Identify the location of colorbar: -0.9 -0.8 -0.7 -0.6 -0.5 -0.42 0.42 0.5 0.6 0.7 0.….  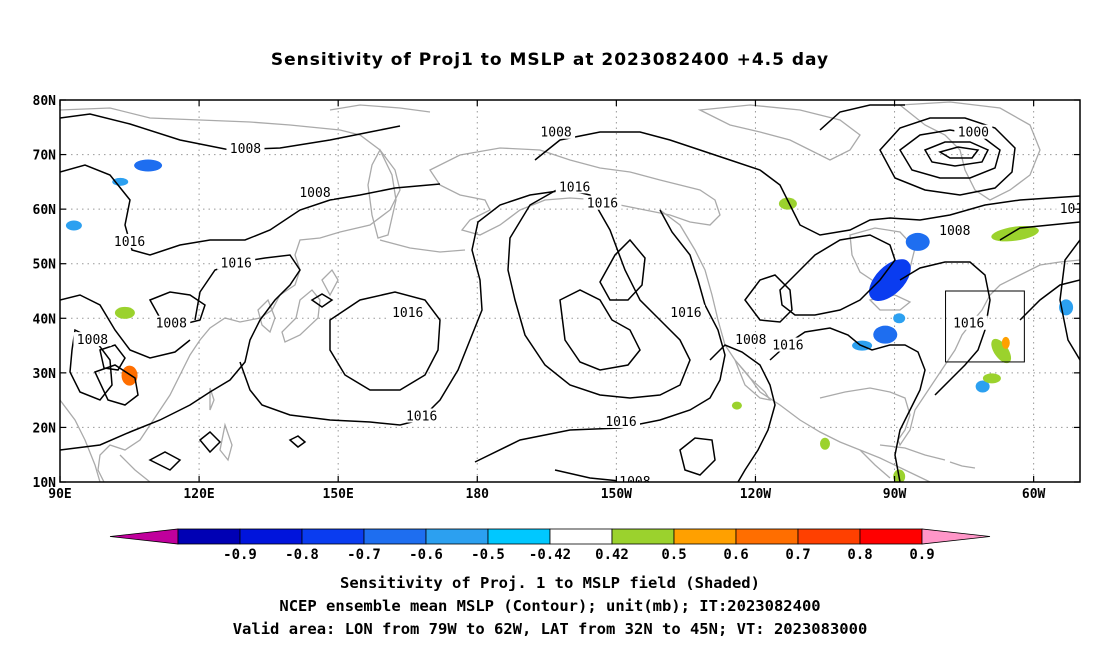
(550, 545).